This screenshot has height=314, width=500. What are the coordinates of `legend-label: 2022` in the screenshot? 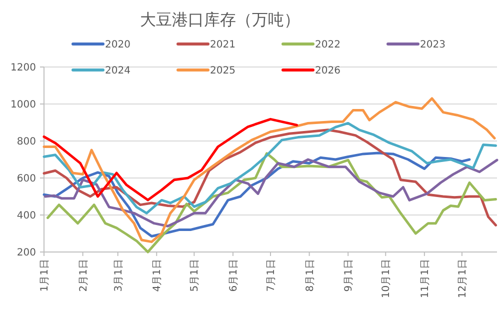 It's located at (327, 45).